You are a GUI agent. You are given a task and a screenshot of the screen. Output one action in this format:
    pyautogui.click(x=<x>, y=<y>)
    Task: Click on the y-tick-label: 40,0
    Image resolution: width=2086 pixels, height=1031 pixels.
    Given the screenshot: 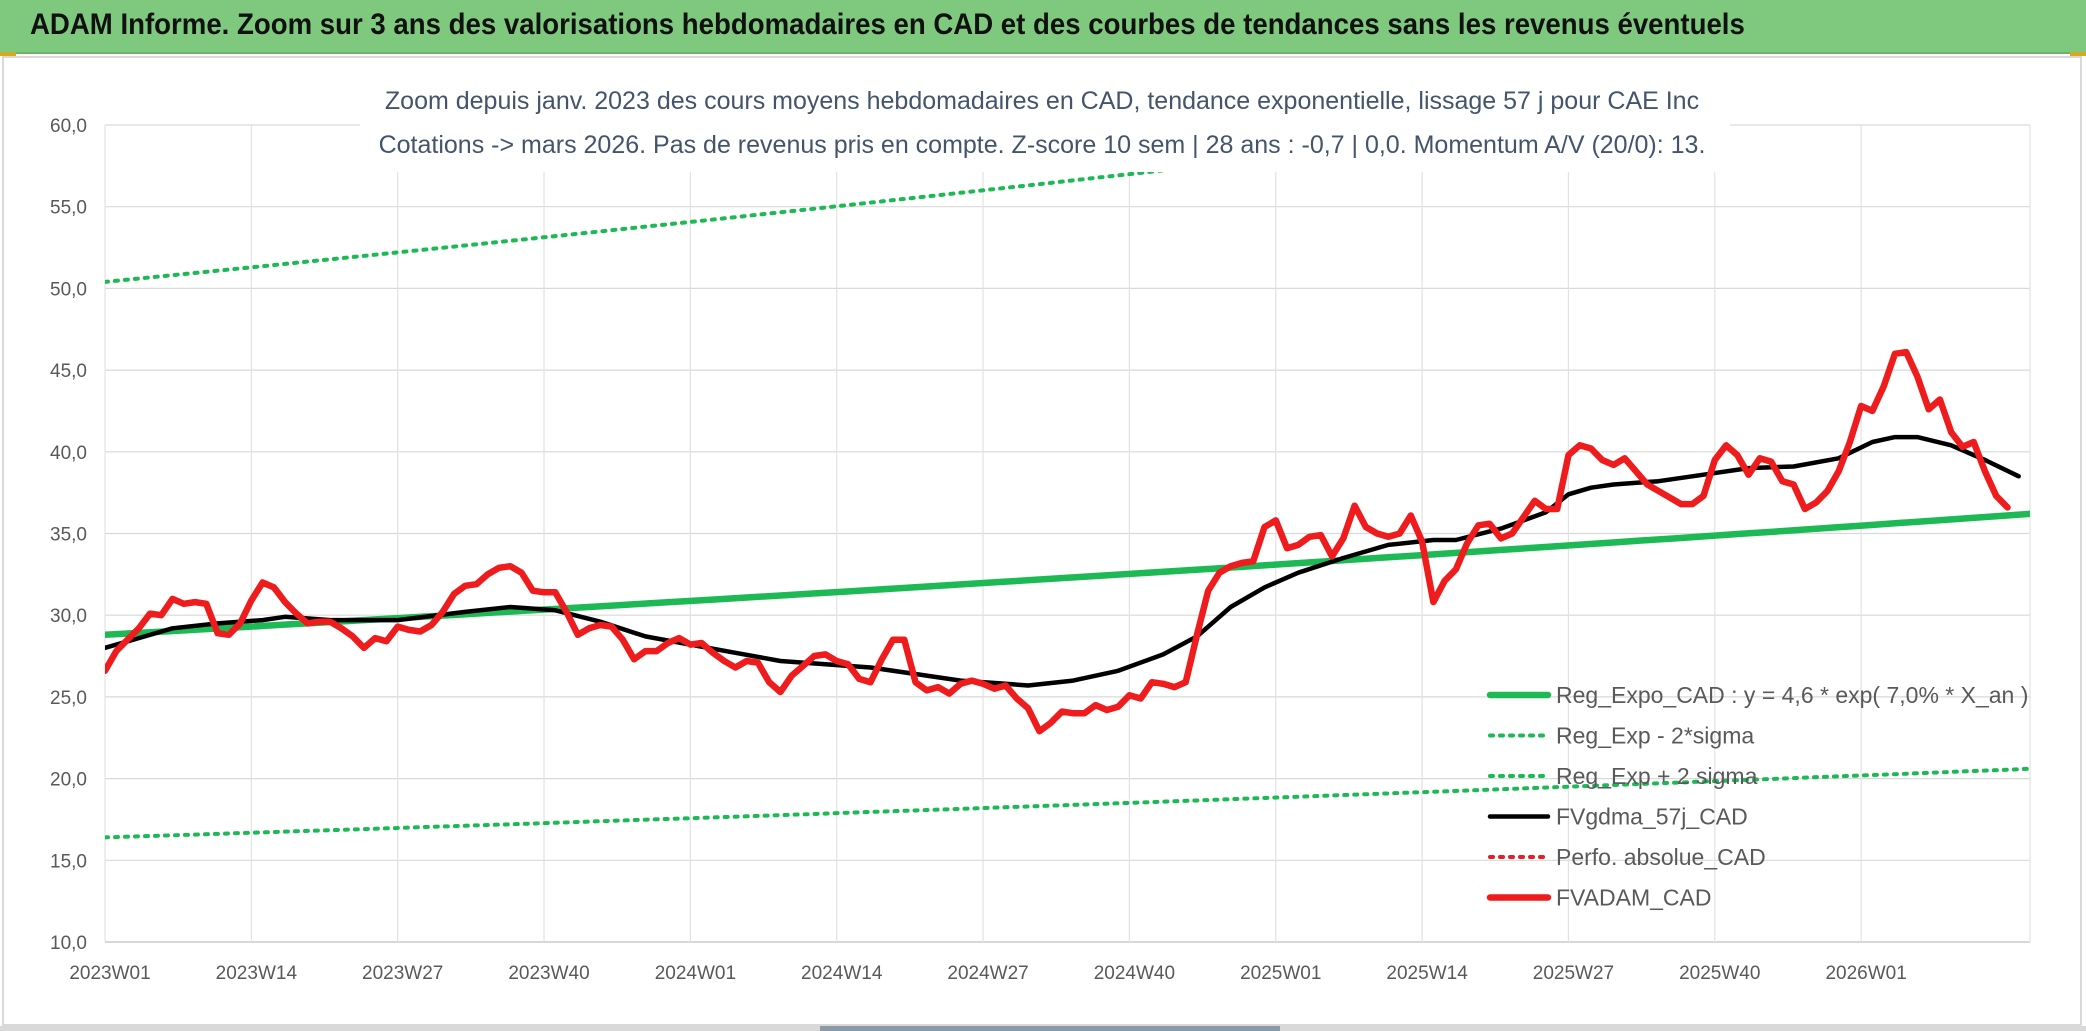 What is the action you would take?
    pyautogui.click(x=68, y=453)
    